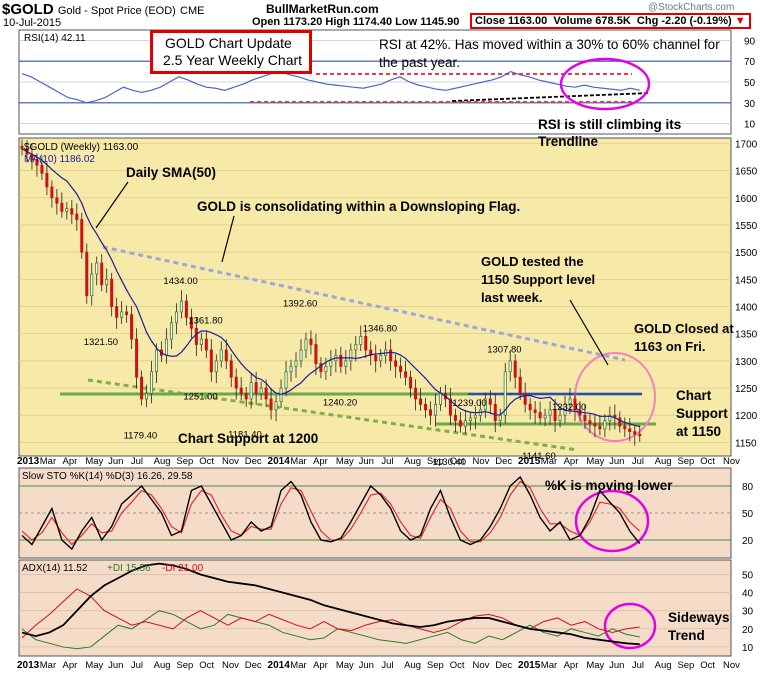  I want to click on flag-lower-line, so click(333, 415).